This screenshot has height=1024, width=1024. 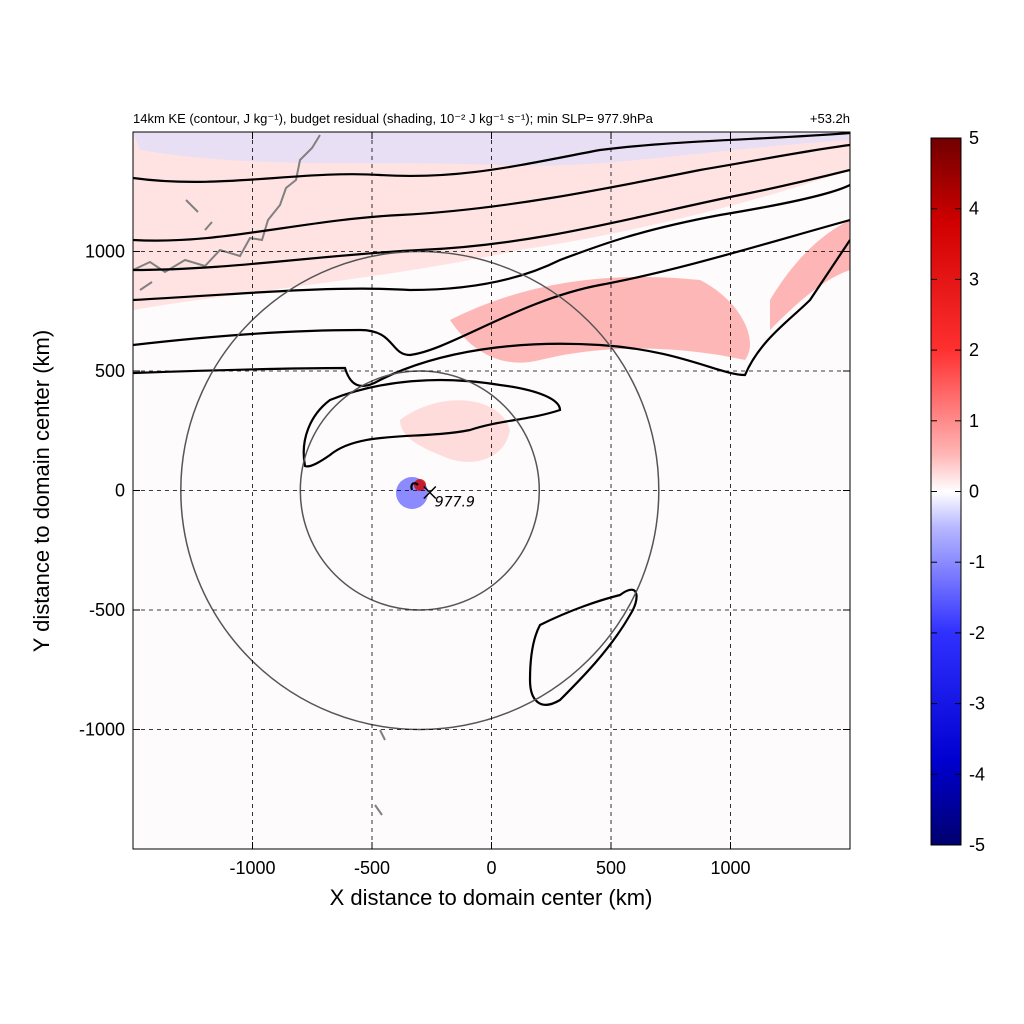 I want to click on y-tick-label: 1000, so click(x=105, y=252).